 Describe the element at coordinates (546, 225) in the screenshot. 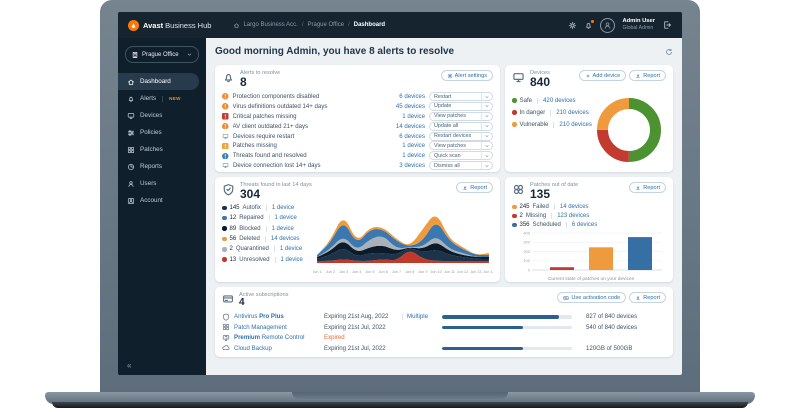

I see `legend-label: Scheduled` at that location.